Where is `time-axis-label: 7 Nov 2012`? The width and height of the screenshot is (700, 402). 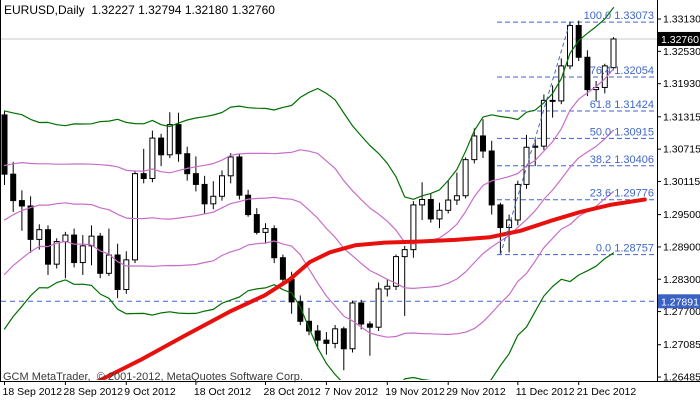 time-axis-label: 7 Nov 2012 is located at coordinates (351, 392).